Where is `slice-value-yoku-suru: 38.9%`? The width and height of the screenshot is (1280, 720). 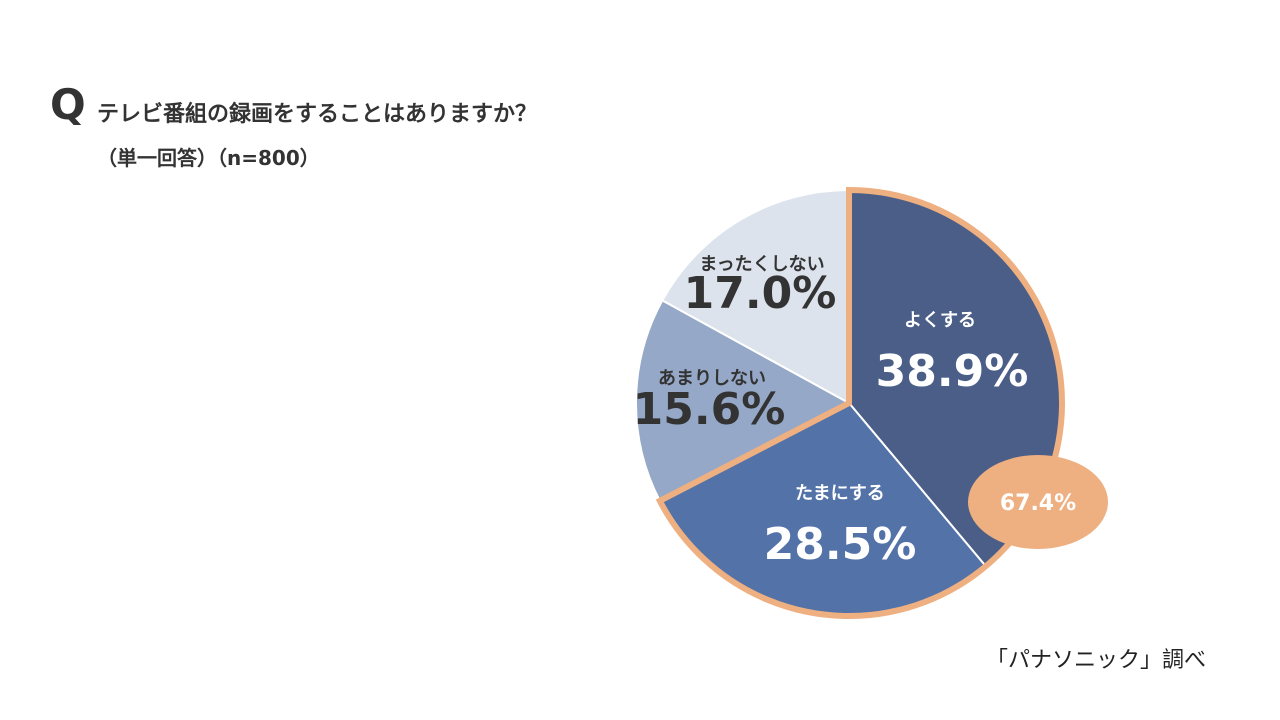 slice-value-yoku-suru: 38.9% is located at coordinates (952, 371).